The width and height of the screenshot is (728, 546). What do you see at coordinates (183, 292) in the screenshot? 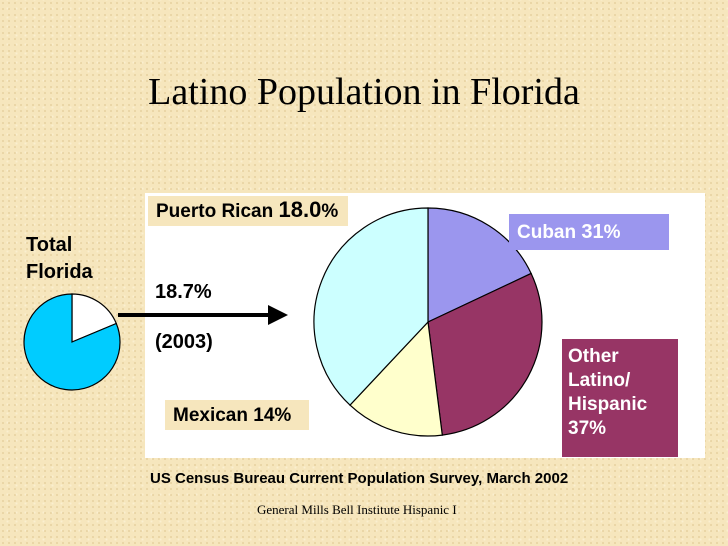
I see `latino-share-value: 18.7%` at bounding box center [183, 292].